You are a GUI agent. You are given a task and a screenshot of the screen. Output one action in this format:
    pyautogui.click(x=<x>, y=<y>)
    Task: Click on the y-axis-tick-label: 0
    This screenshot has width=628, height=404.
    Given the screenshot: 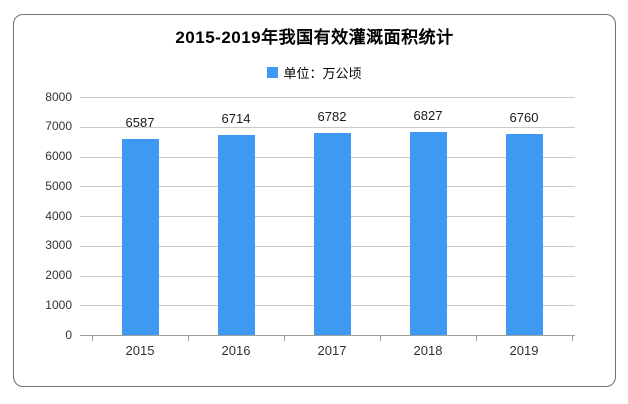 What is the action you would take?
    pyautogui.click(x=68, y=334)
    